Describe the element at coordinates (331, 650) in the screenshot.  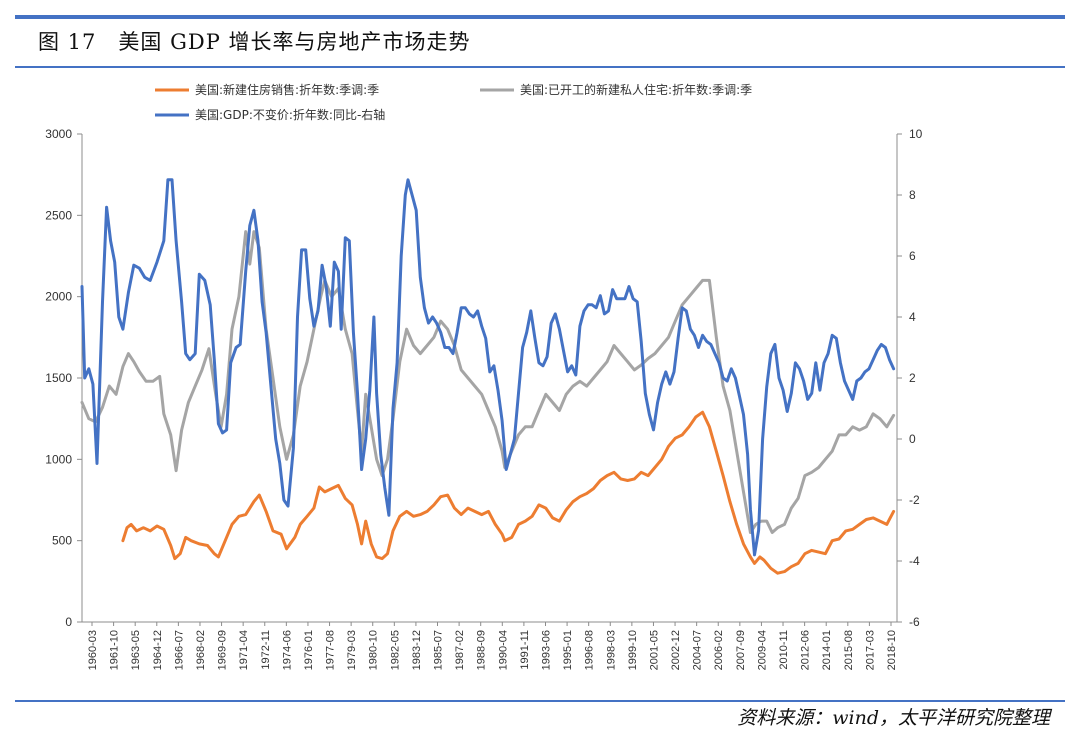
I see `x-tick-label: 1977-08` at that location.